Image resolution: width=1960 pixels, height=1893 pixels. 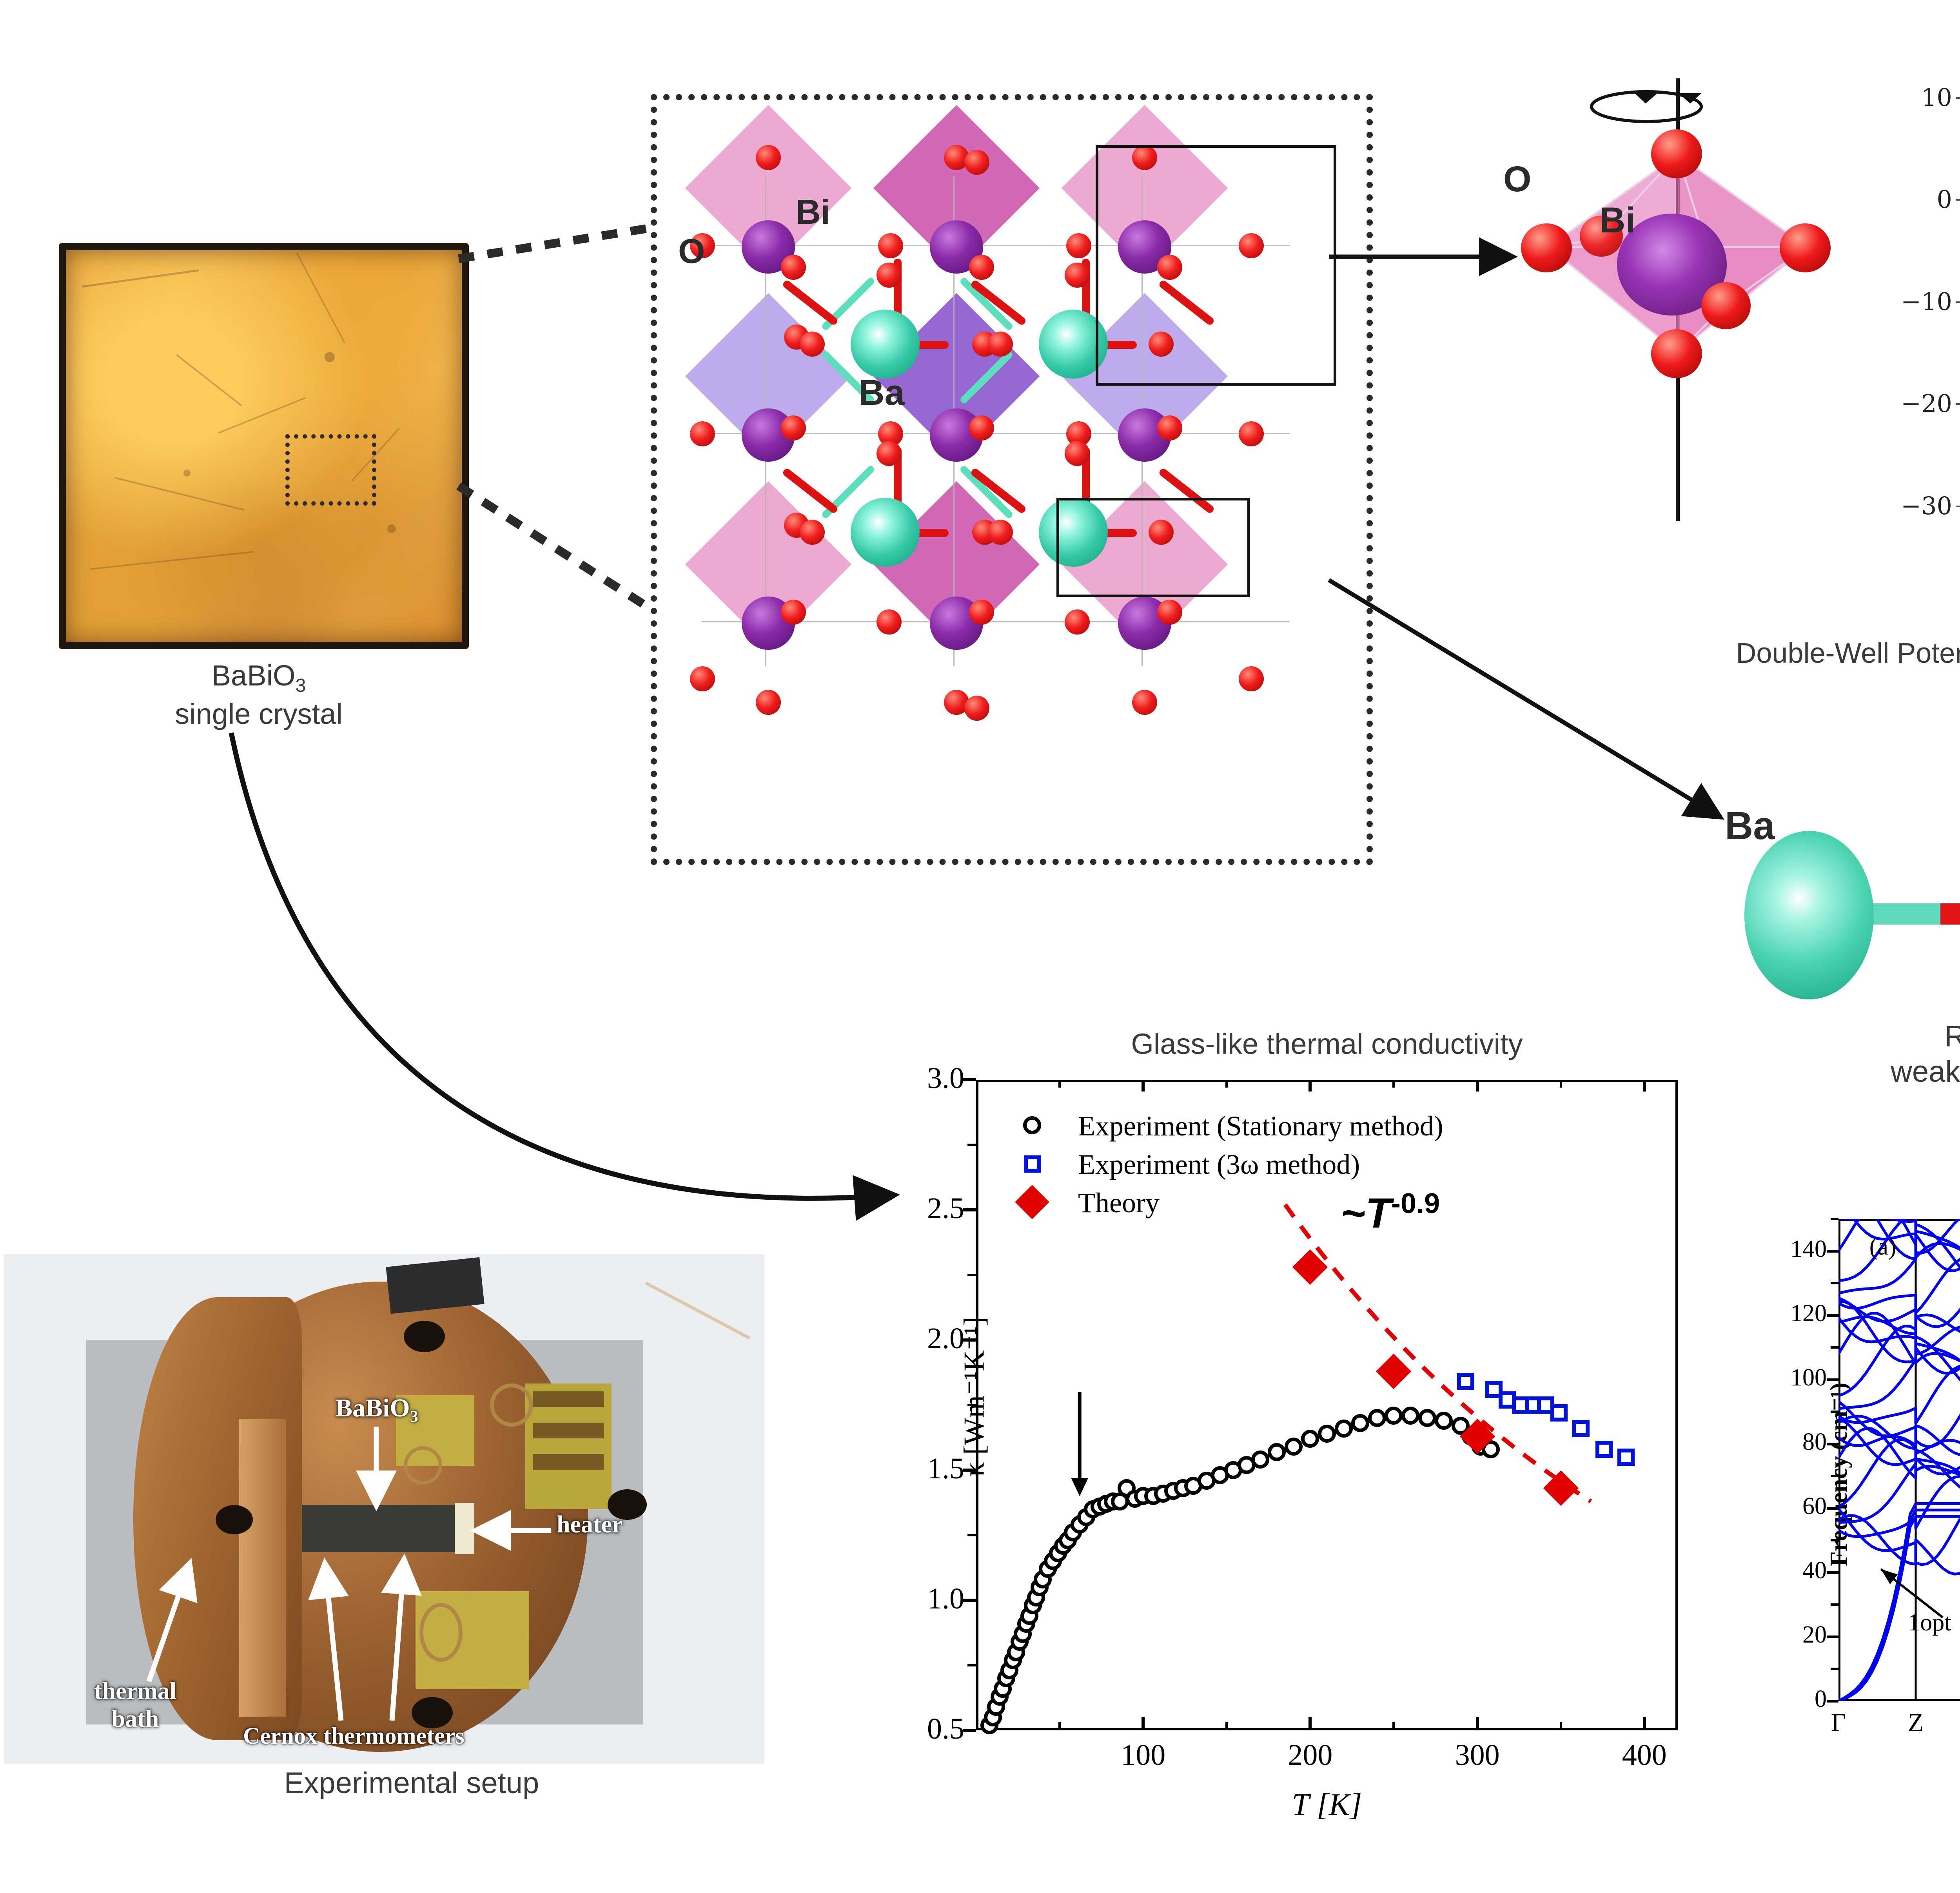 I want to click on phonon-ytick-label: 20, so click(x=1814, y=1634).